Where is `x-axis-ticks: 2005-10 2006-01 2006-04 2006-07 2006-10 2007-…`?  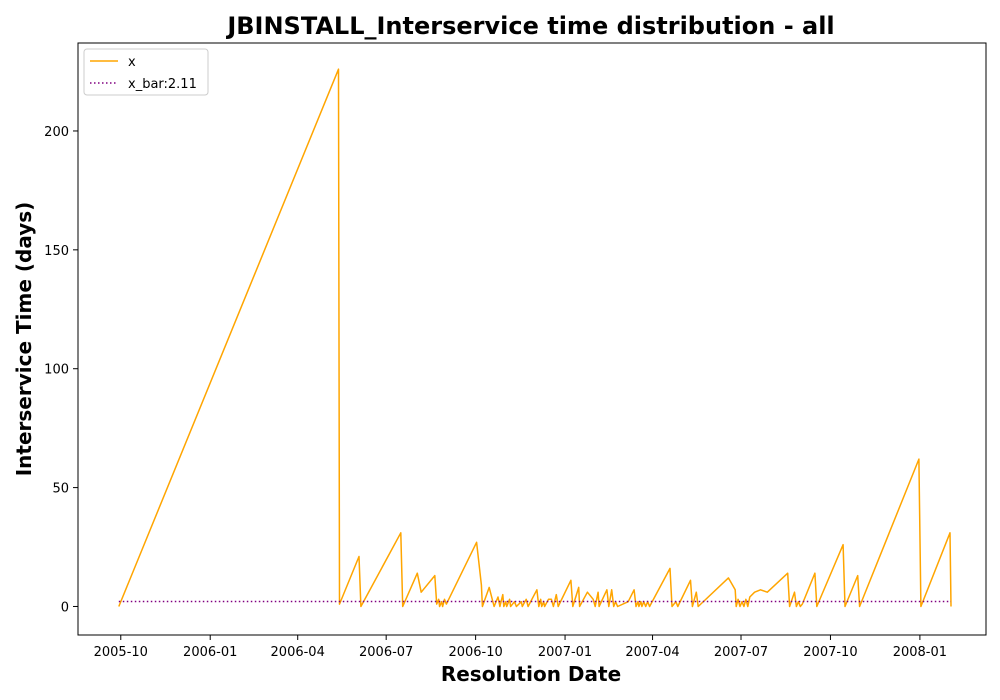
x-axis-ticks: 2005-10 2006-01 2006-04 2006-07 2006-10 2007-… is located at coordinates (520, 647).